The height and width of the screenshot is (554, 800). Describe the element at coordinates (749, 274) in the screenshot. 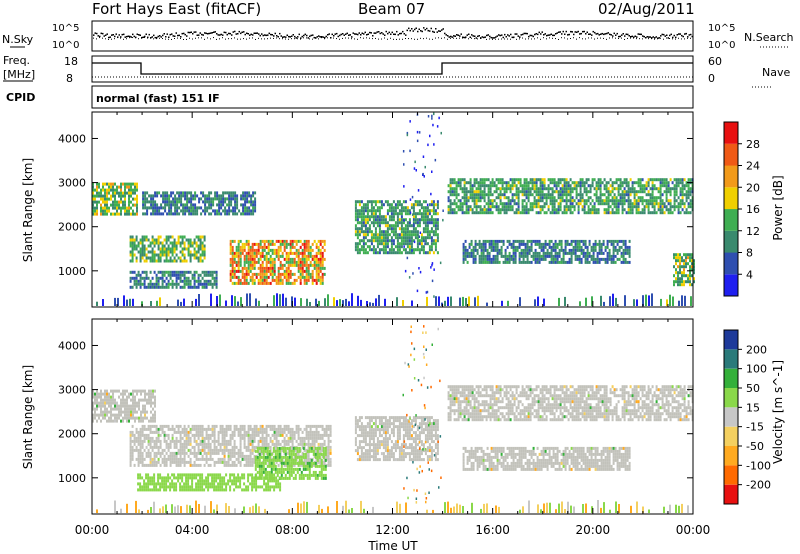

I see `colorbar-tick-label: 4` at that location.